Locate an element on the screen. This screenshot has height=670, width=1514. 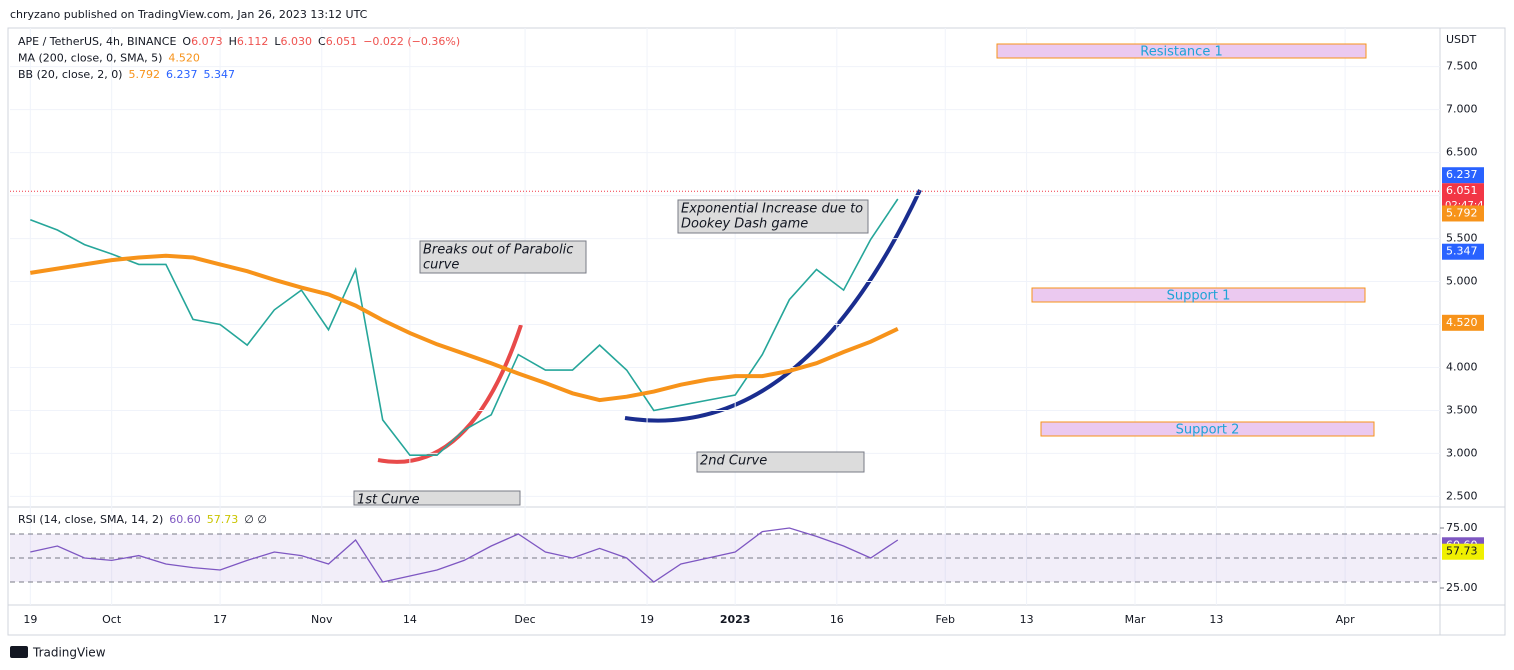
legend-item: 6.051 is located at coordinates (342, 41).